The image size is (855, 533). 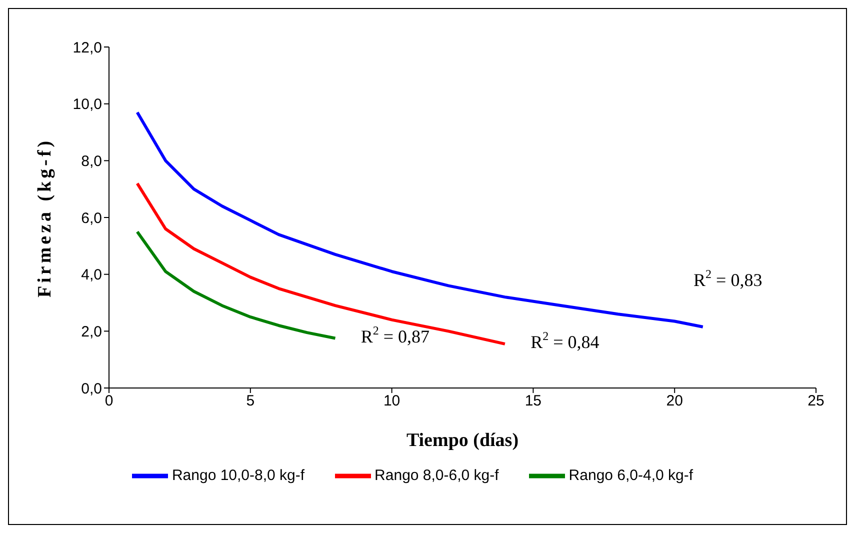 What do you see at coordinates (674, 401) in the screenshot?
I see `x-tick-label: 20` at bounding box center [674, 401].